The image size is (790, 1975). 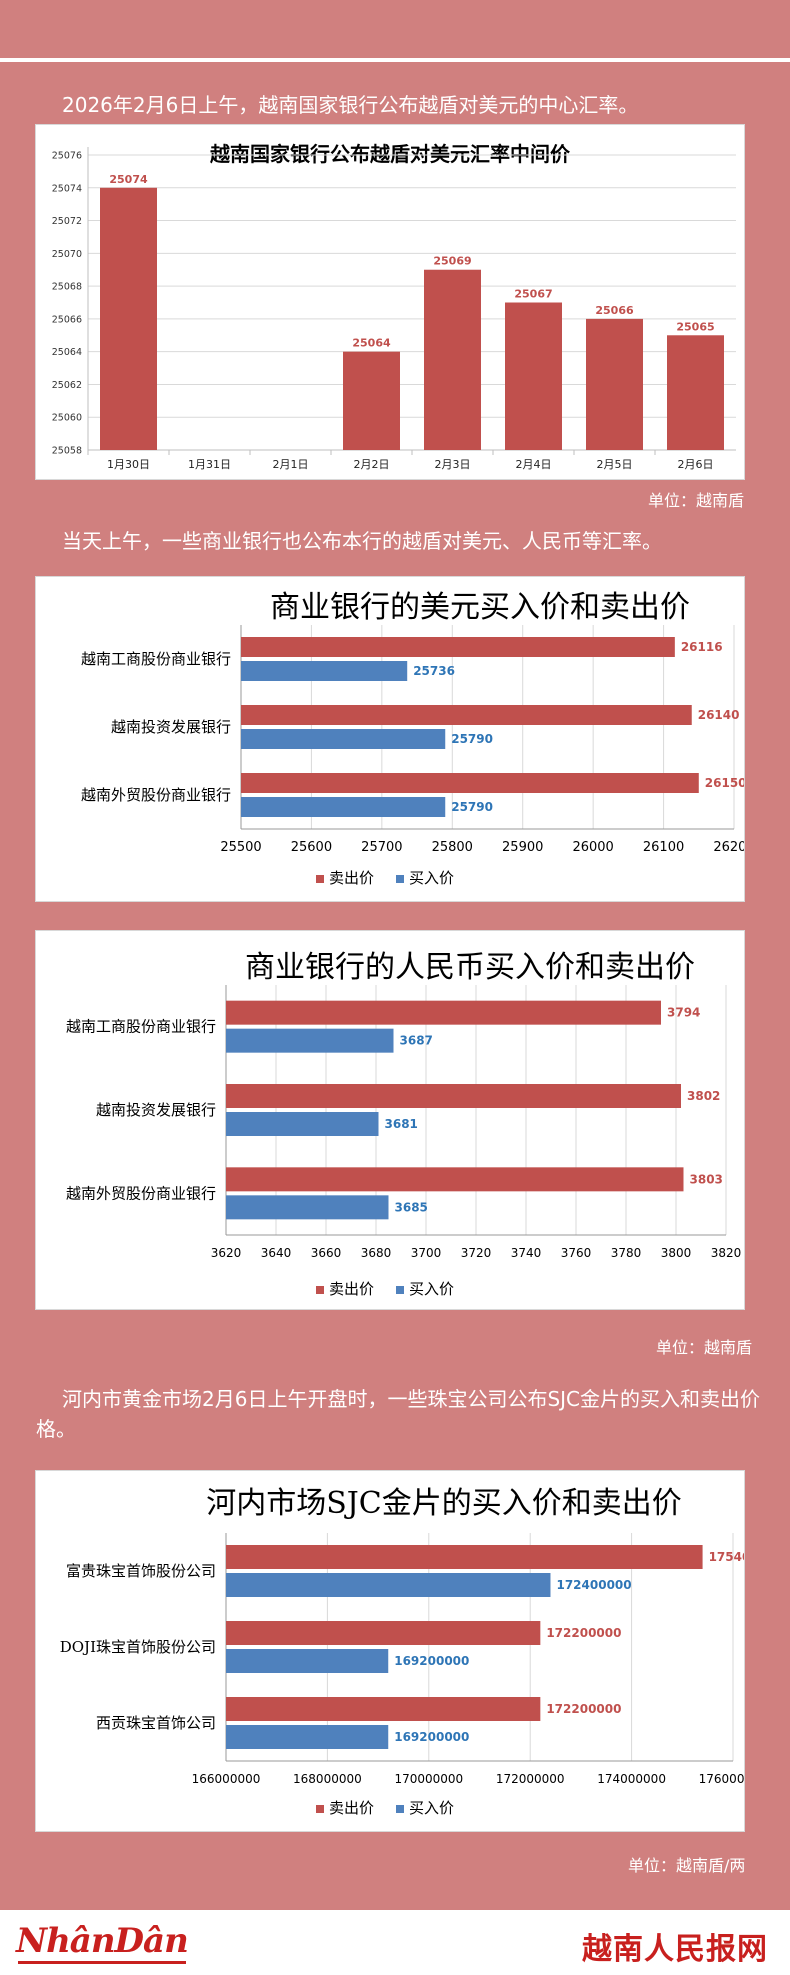 What do you see at coordinates (470, 967) in the screenshot?
I see `chart-title: 商业银行的人民币买入价和卖出价` at bounding box center [470, 967].